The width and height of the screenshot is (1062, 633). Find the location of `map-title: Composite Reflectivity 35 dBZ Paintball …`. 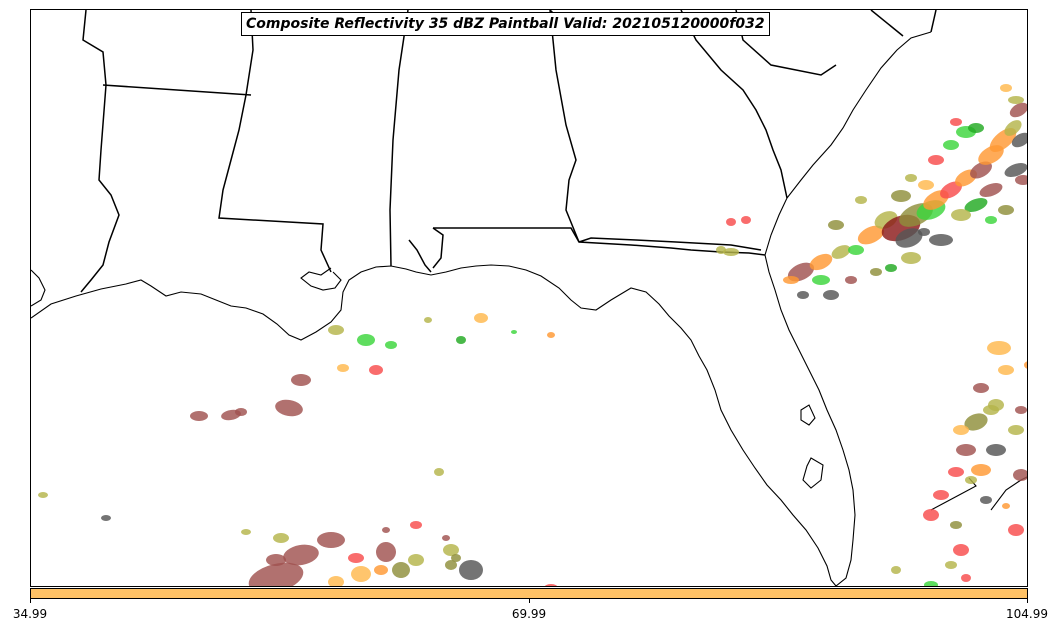

map-title: Composite Reflectivity 35 dBZ Paintball … is located at coordinates (505, 24).